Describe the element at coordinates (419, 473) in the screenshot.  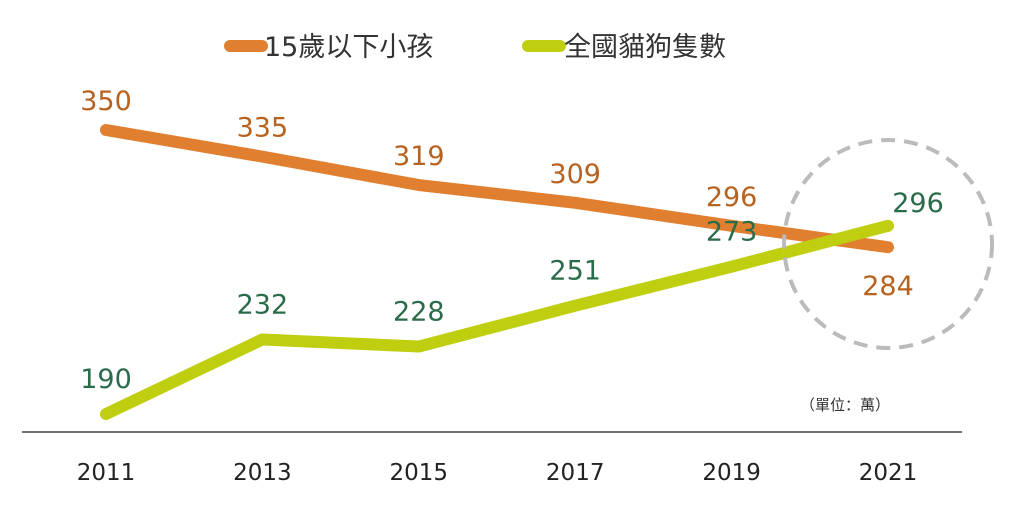
I see `x-tick-label-2015: 2015` at that location.